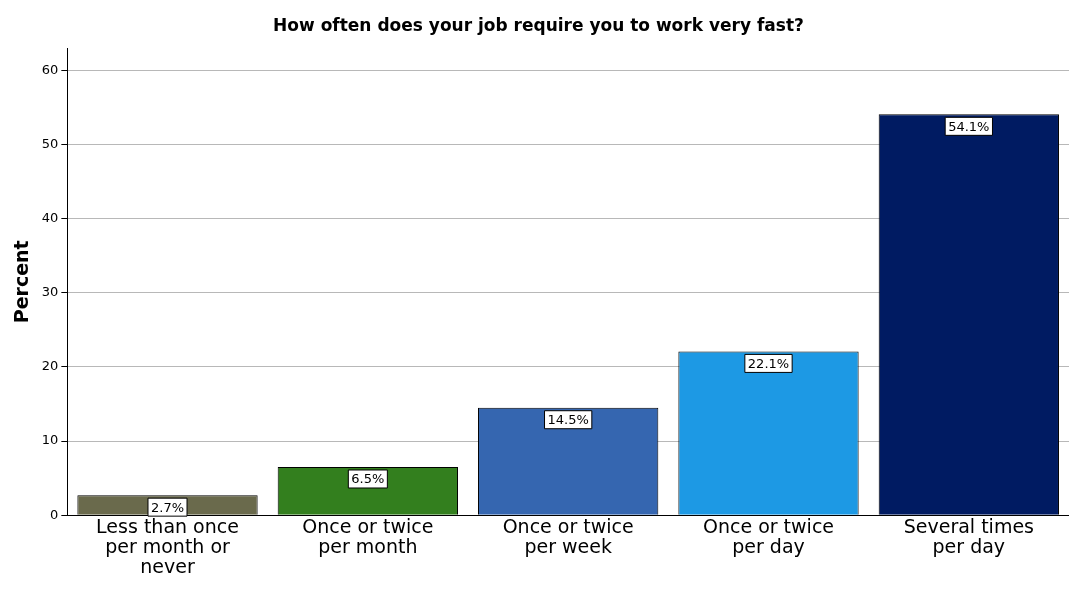 Image resolution: width=1077 pixels, height=589 pixels. I want to click on y-tick-label: 50, so click(50, 144).